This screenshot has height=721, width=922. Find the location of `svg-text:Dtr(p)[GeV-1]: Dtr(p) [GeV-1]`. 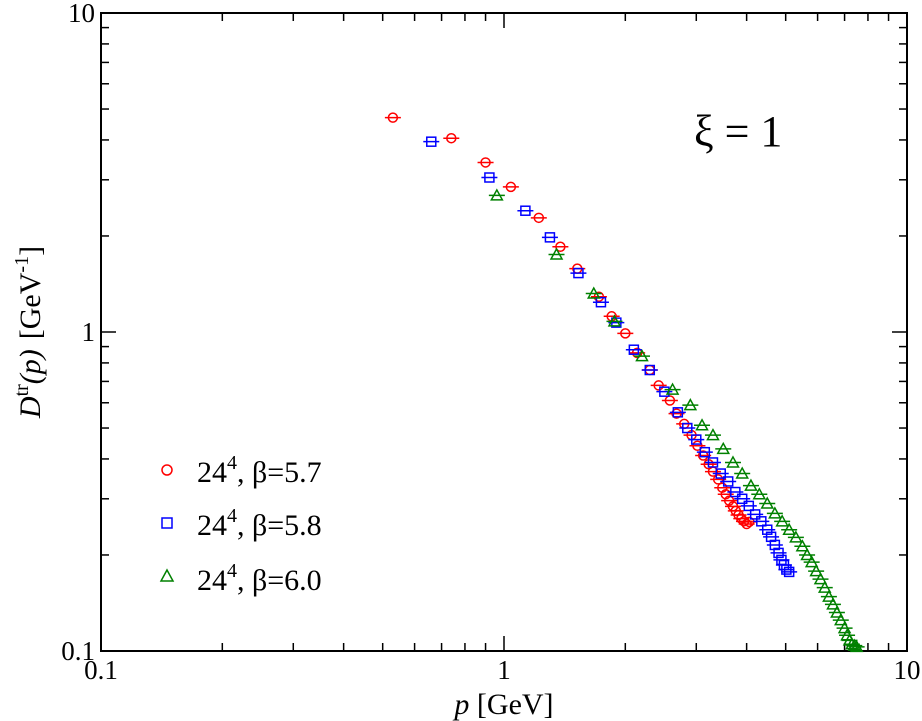

svg-text:Dtr(p)[GeV-1]: Dtr(p) [GeV-1] is located at coordinates (29, 332).